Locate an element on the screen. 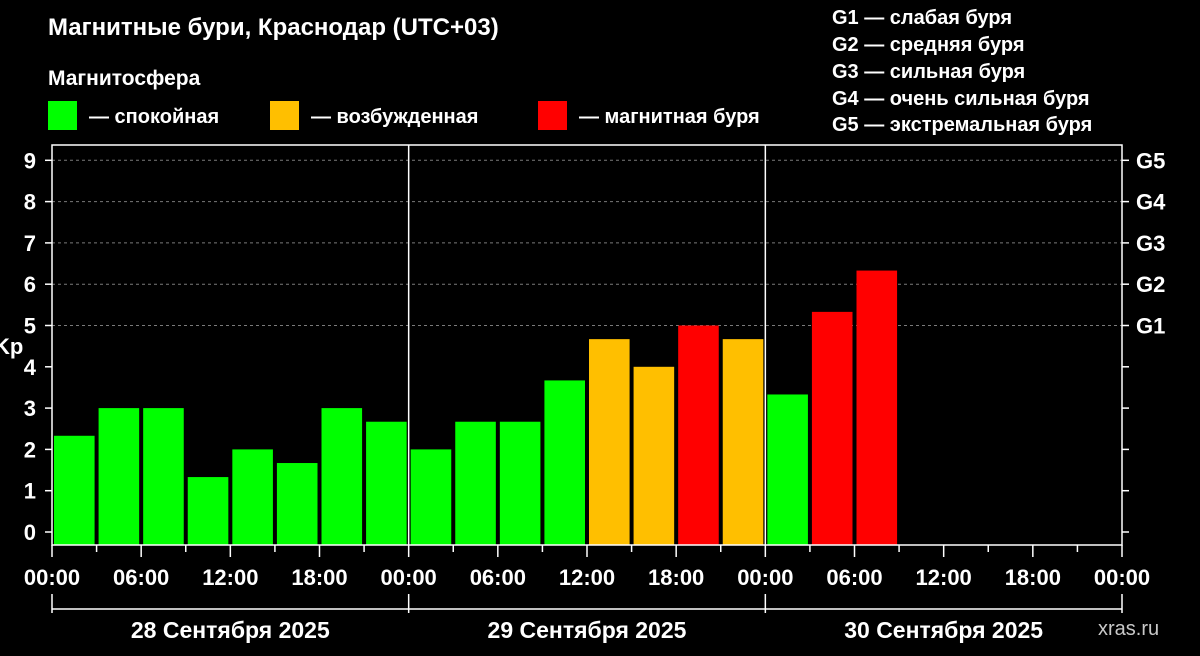 The width and height of the screenshot is (1200, 656). day-label-2: 30 Сентября 2025 is located at coordinates (943, 630).